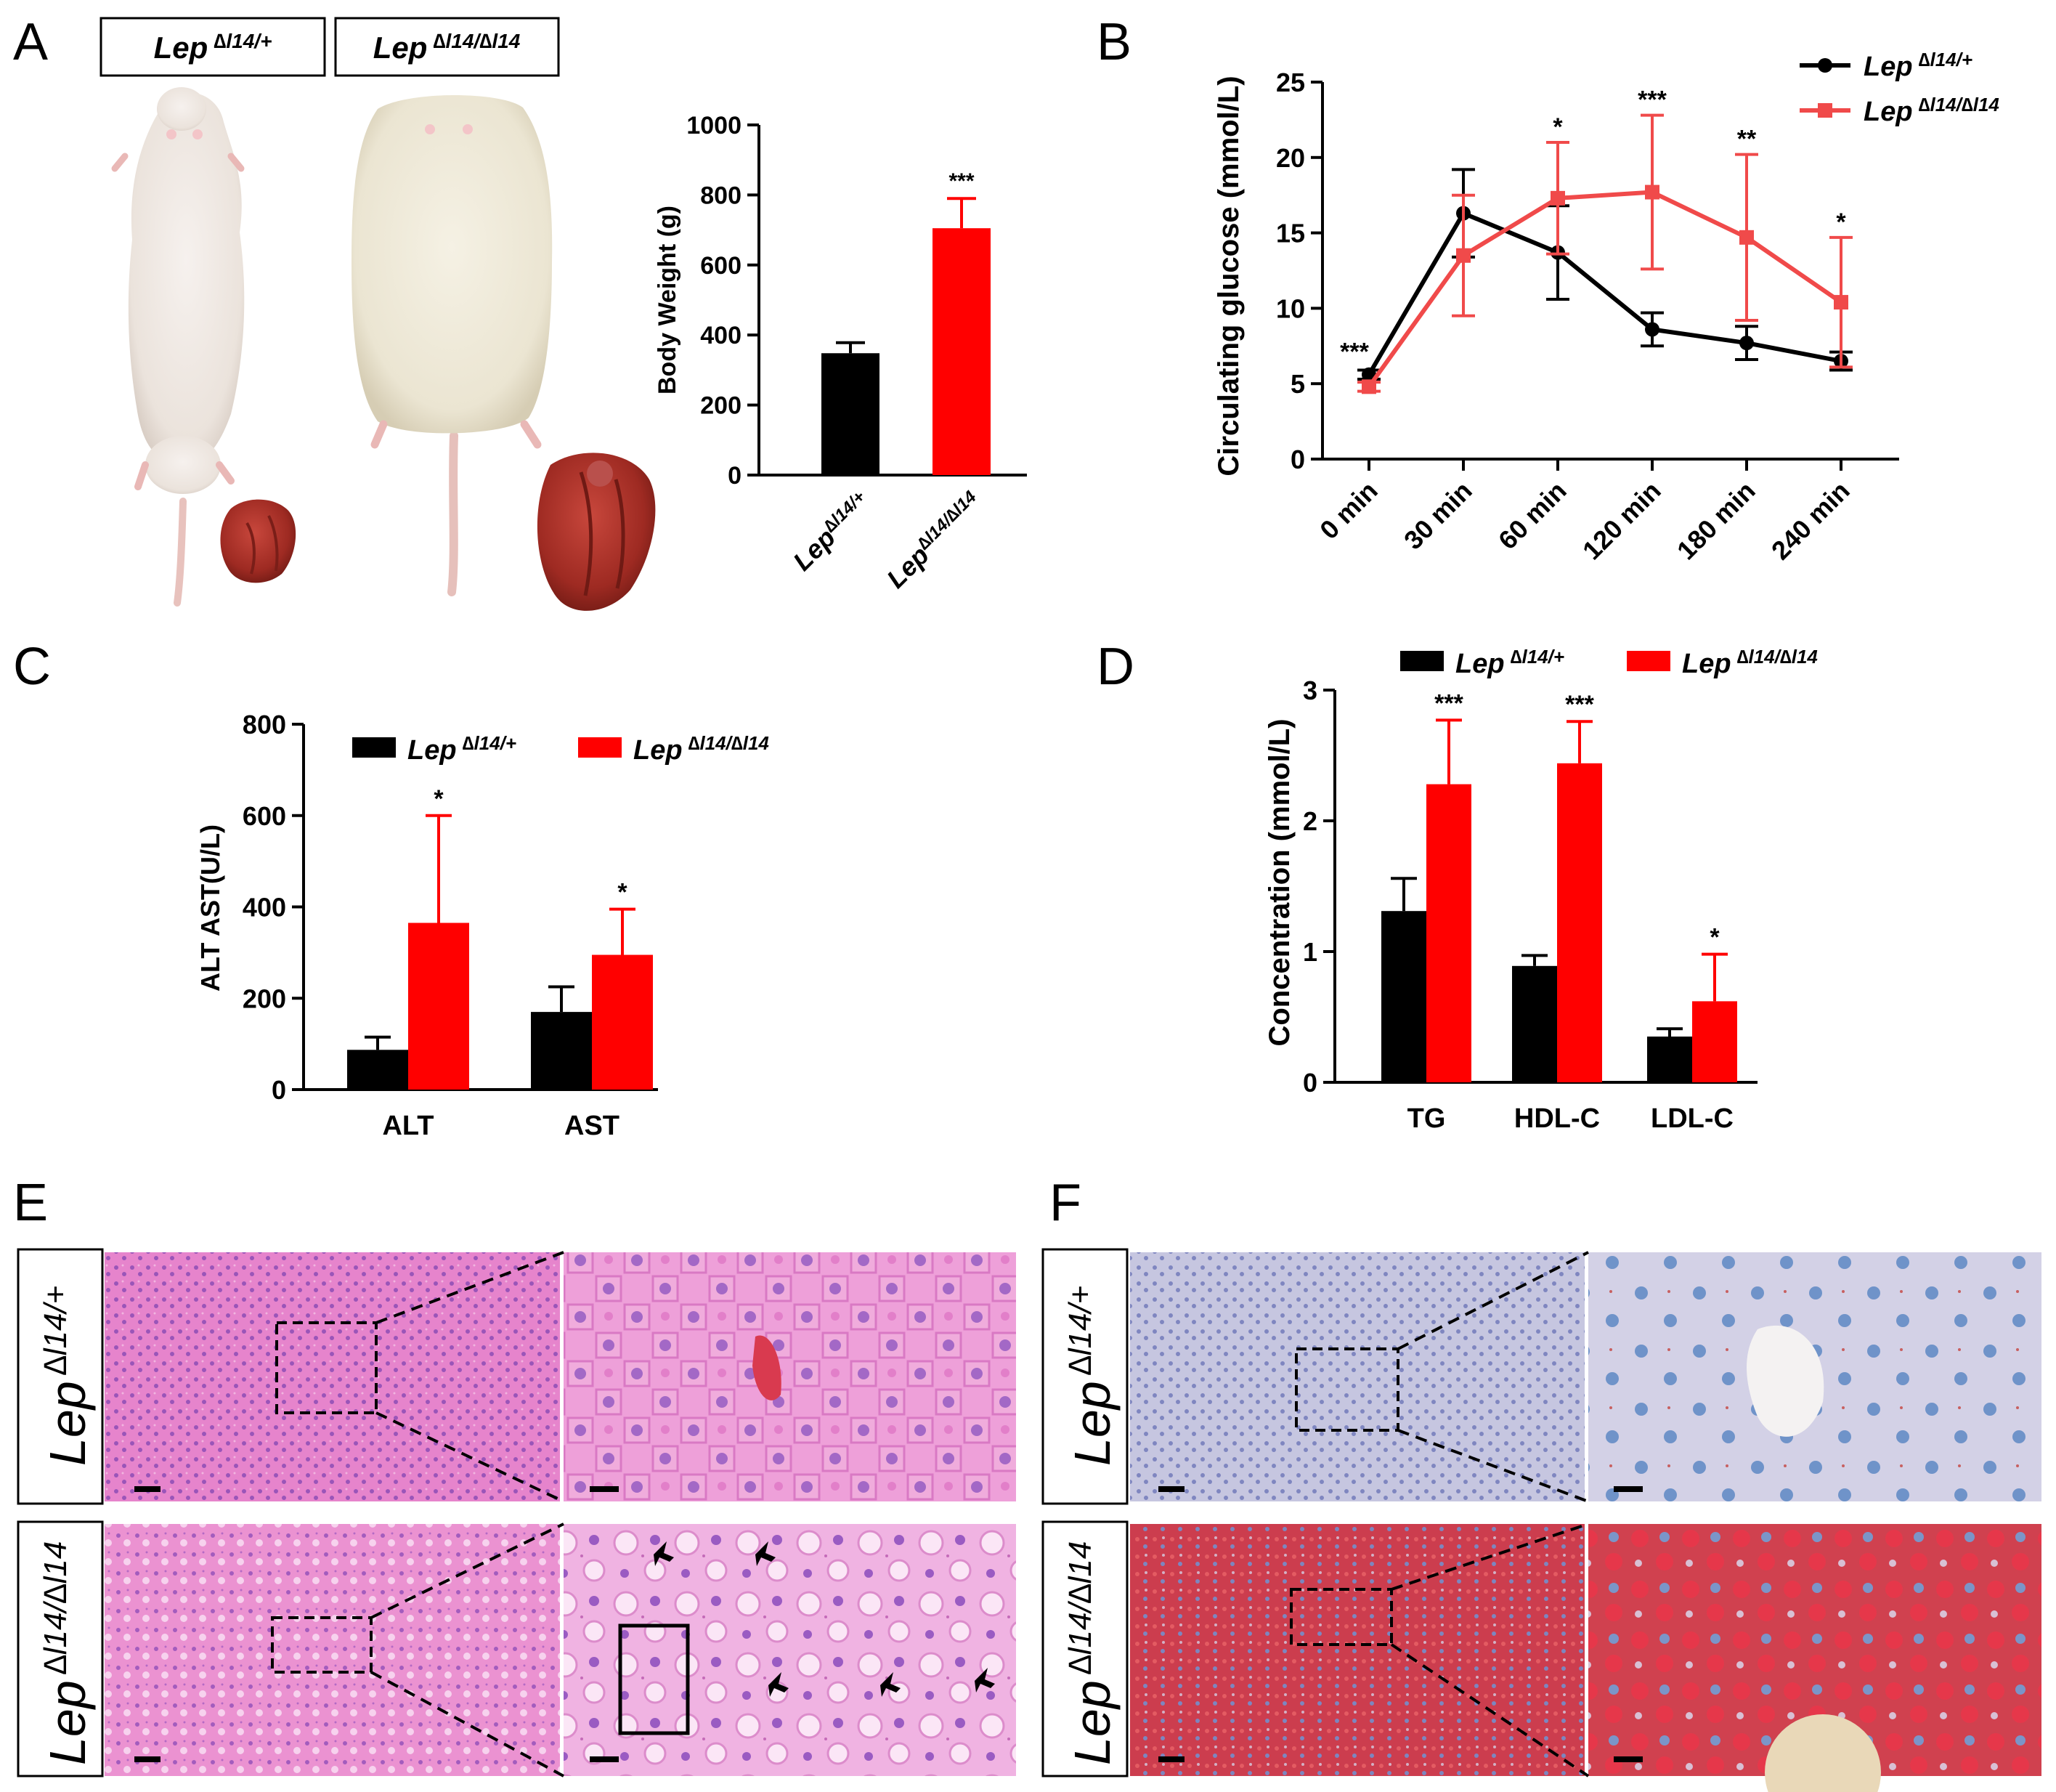 This screenshot has width=2056, height=1792. What do you see at coordinates (213, 48) in the screenshot?
I see `genotype-box-het-label: Lep ∆l14/+` at bounding box center [213, 48].